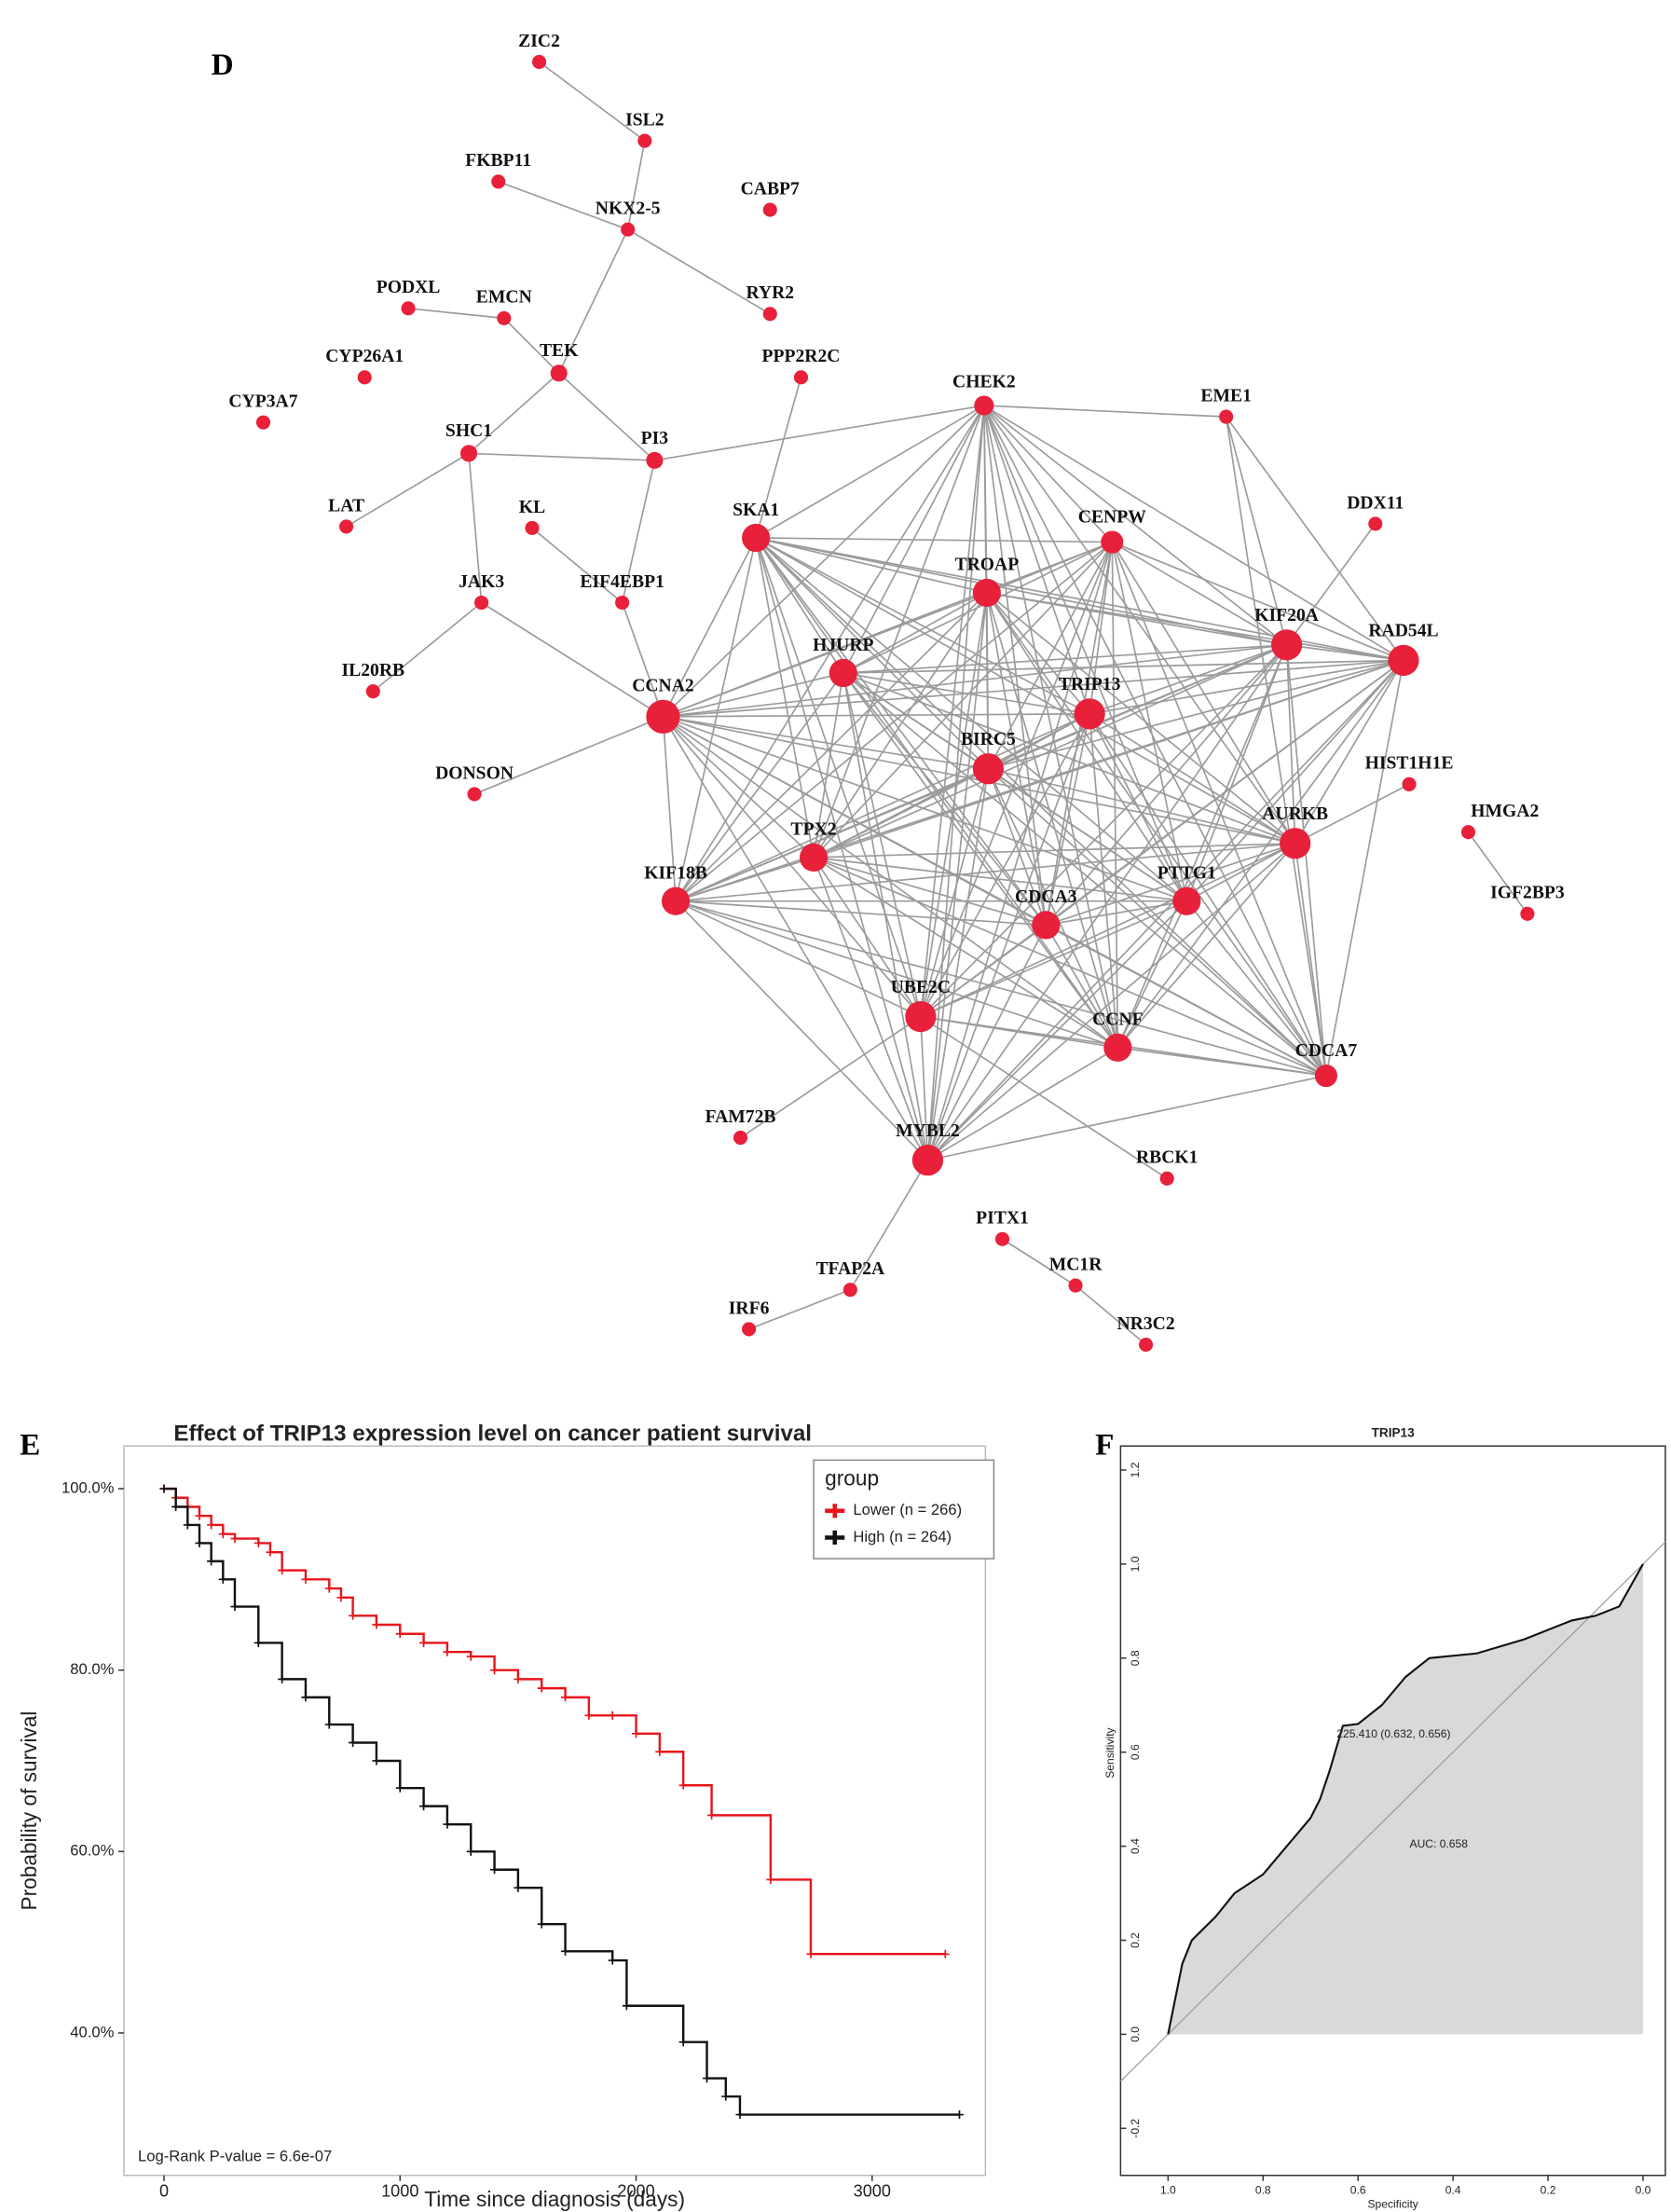 Image resolution: width=1671 pixels, height=2212 pixels. What do you see at coordinates (1405, 1799) in the screenshot?
I see `roc-curve` at bounding box center [1405, 1799].